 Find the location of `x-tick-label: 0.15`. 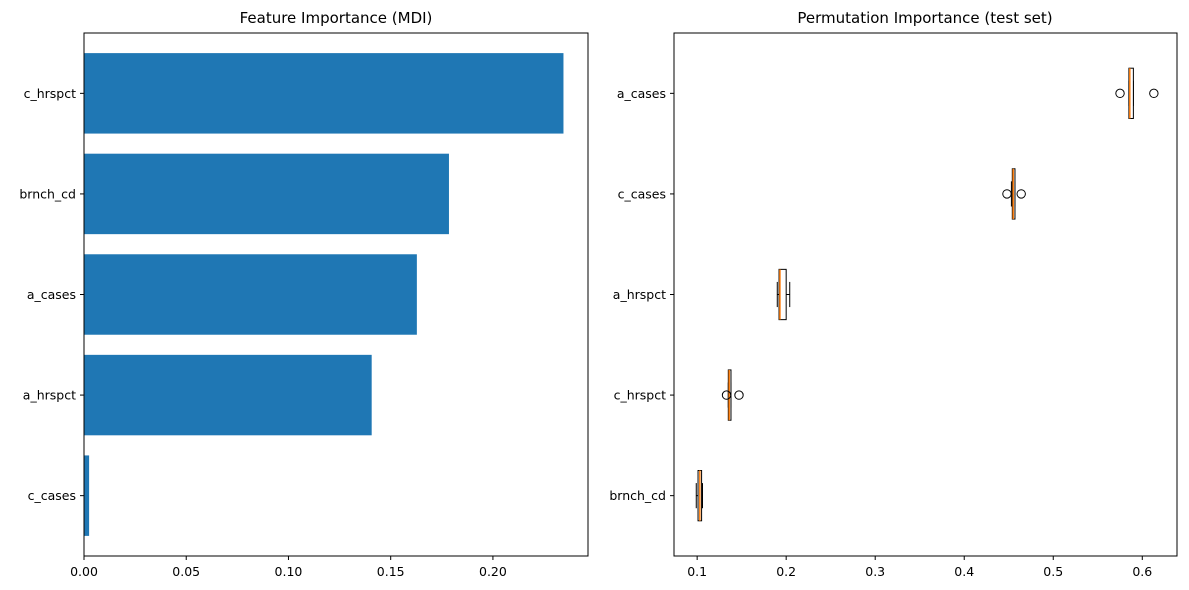

x-tick-label: 0.15 is located at coordinates (391, 571).